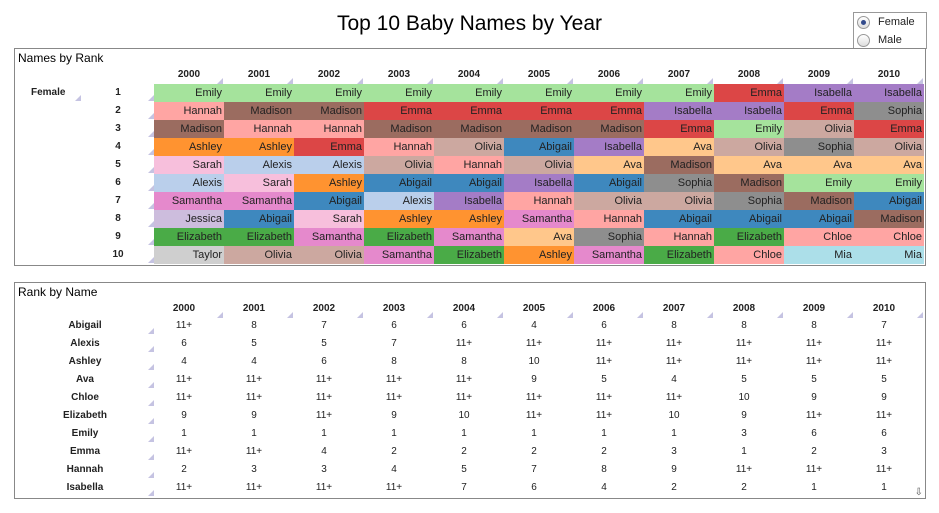  I want to click on column-header-year: 2008, so click(749, 74).